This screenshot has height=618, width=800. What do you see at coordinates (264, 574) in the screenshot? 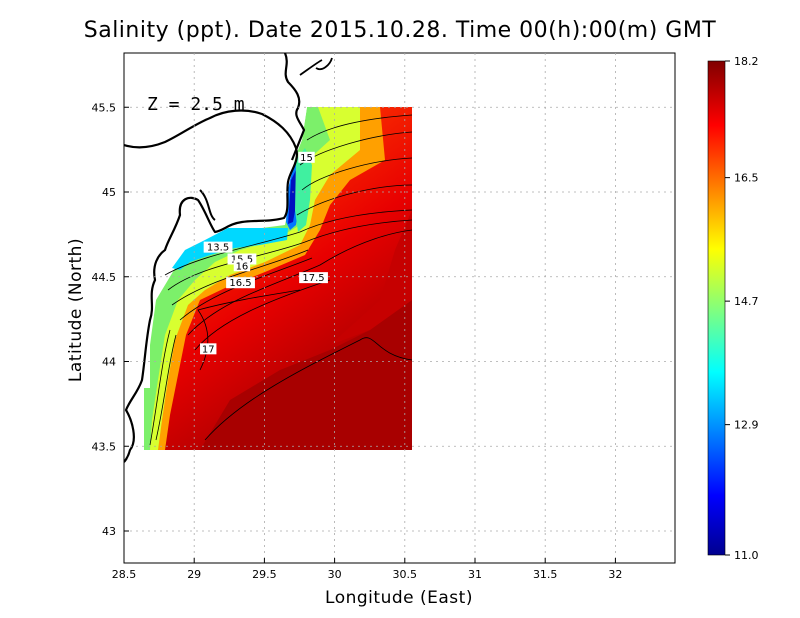
I see `x-tick-label: 29.5` at bounding box center [264, 574].